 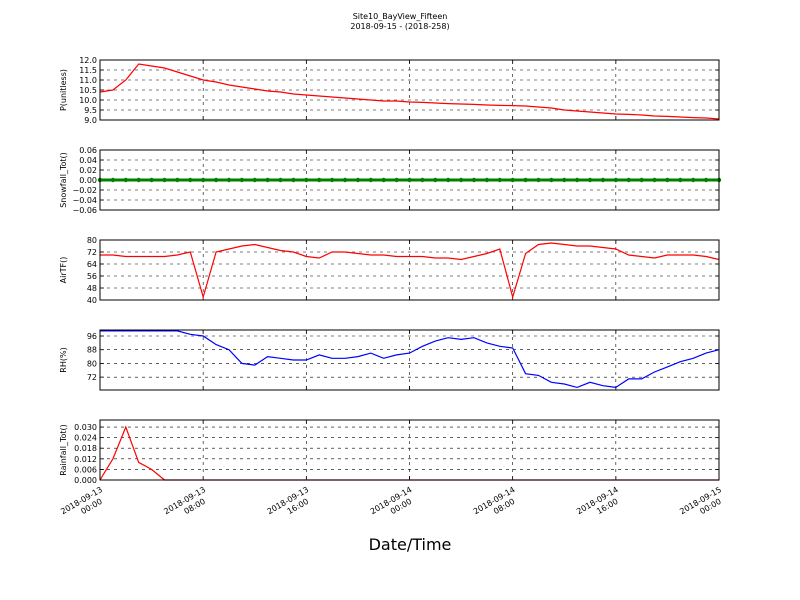 I want to click on y-tick-label: 0.04, so click(x=88, y=160).